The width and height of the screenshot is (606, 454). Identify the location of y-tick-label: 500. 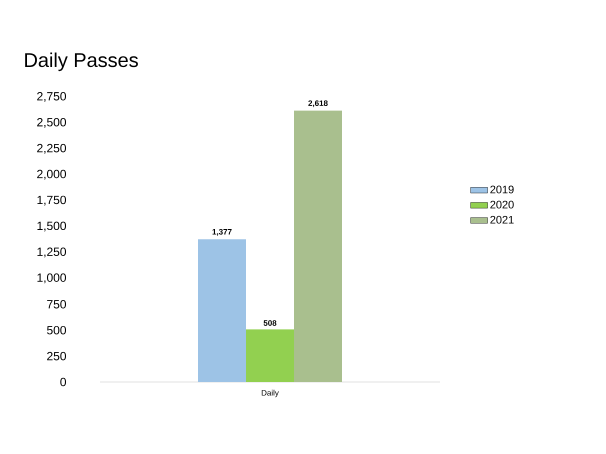
(56, 330).